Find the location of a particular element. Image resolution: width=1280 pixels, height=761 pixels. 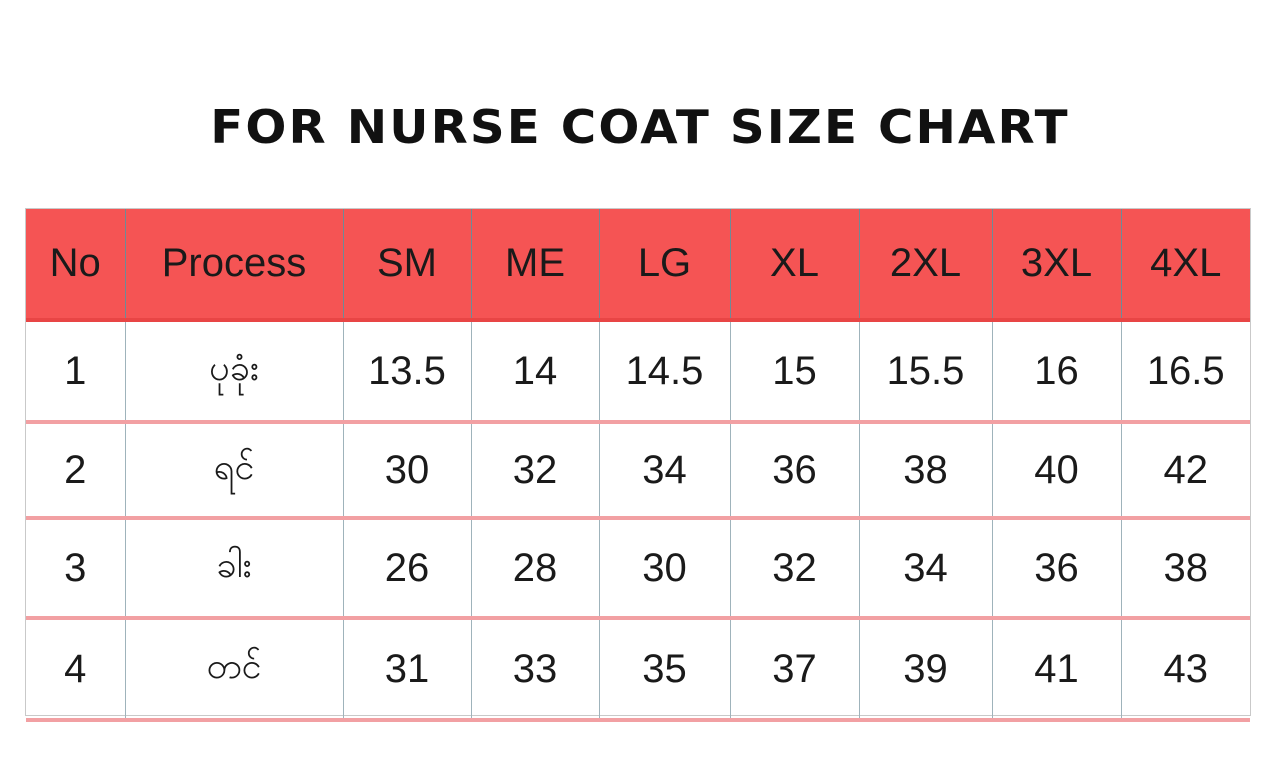

table-cell: ရင် is located at coordinates (233, 471).